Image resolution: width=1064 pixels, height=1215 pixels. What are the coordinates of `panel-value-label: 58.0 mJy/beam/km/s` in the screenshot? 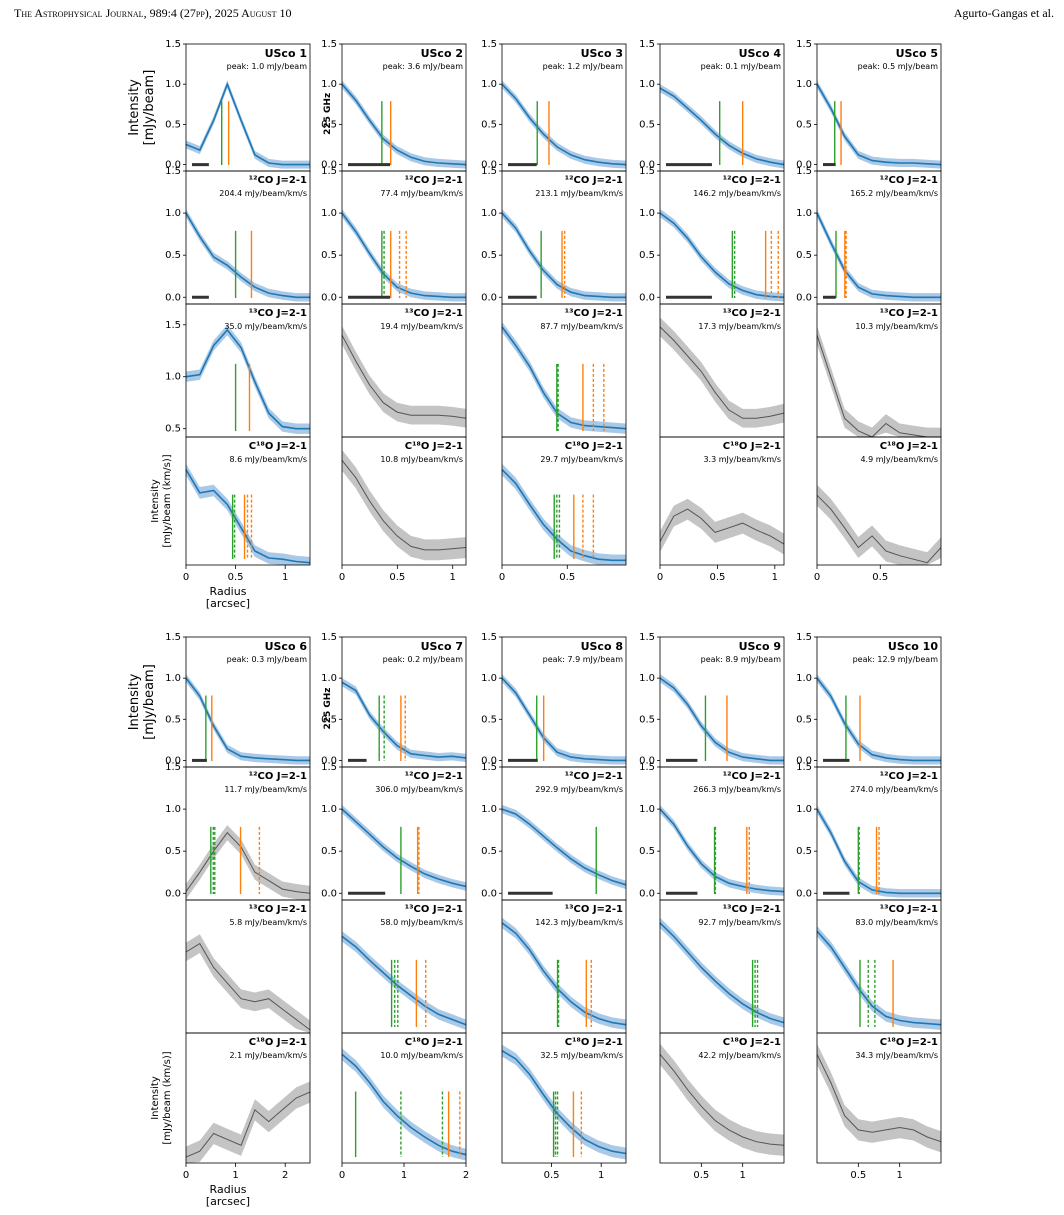 It's located at (421, 922).